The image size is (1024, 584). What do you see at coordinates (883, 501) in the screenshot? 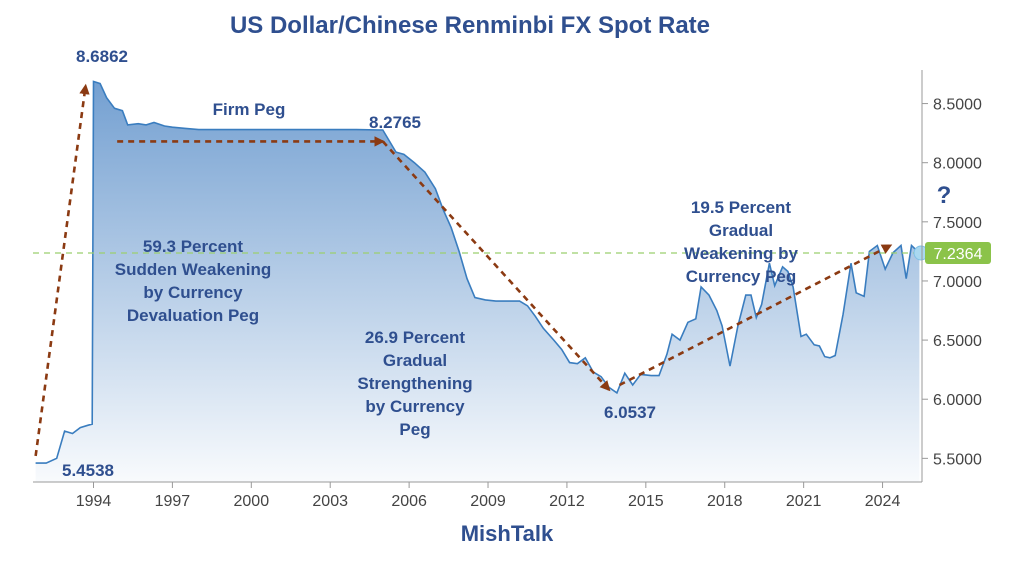
I see `x-tick-label: 2024` at bounding box center [883, 501].